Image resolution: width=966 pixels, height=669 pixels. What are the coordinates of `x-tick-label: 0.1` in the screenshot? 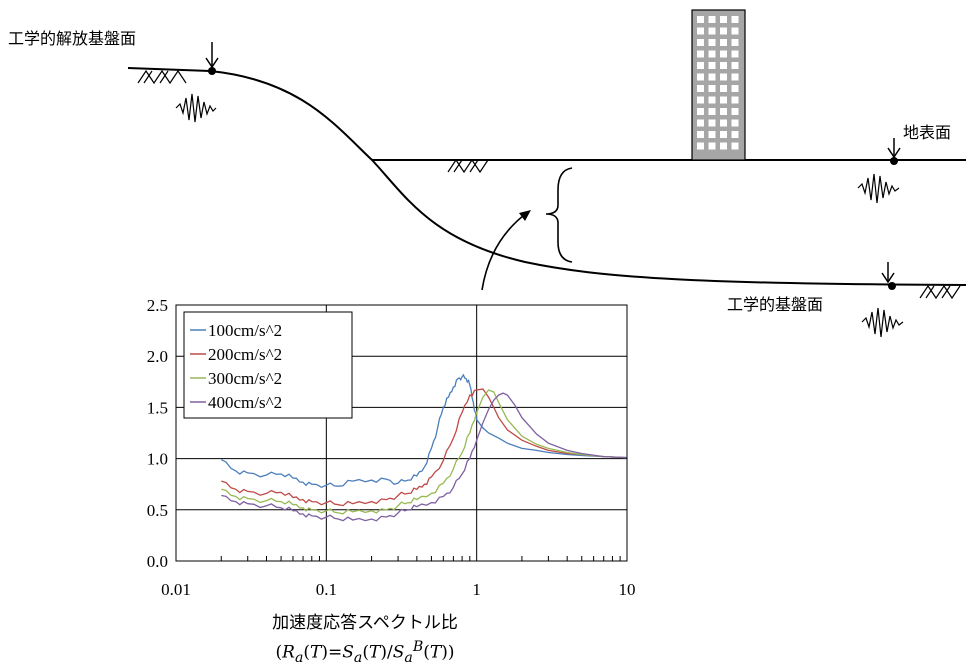 It's located at (326, 589).